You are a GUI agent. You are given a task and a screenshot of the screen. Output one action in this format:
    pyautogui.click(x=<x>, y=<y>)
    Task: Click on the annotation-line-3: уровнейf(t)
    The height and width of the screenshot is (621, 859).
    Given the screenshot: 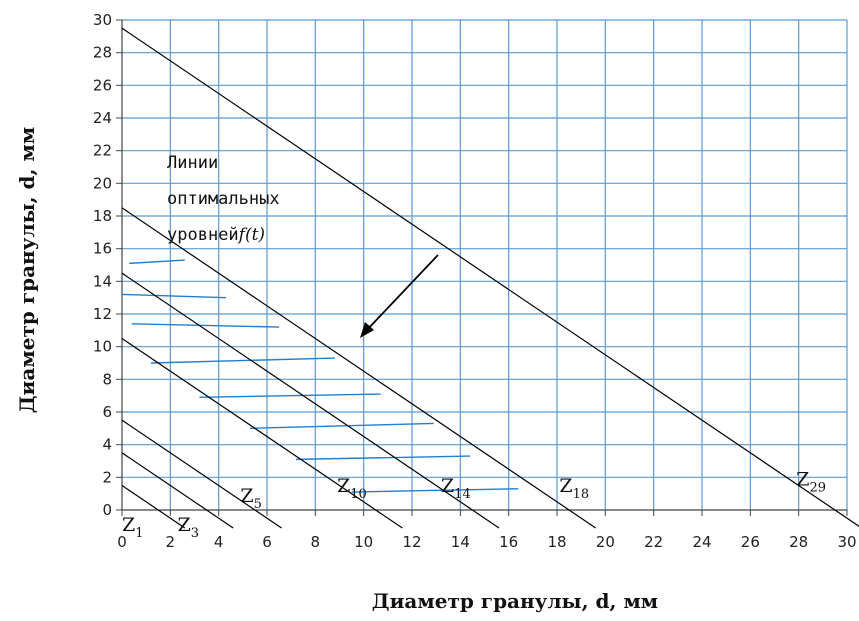 What is the action you would take?
    pyautogui.click(x=216, y=235)
    